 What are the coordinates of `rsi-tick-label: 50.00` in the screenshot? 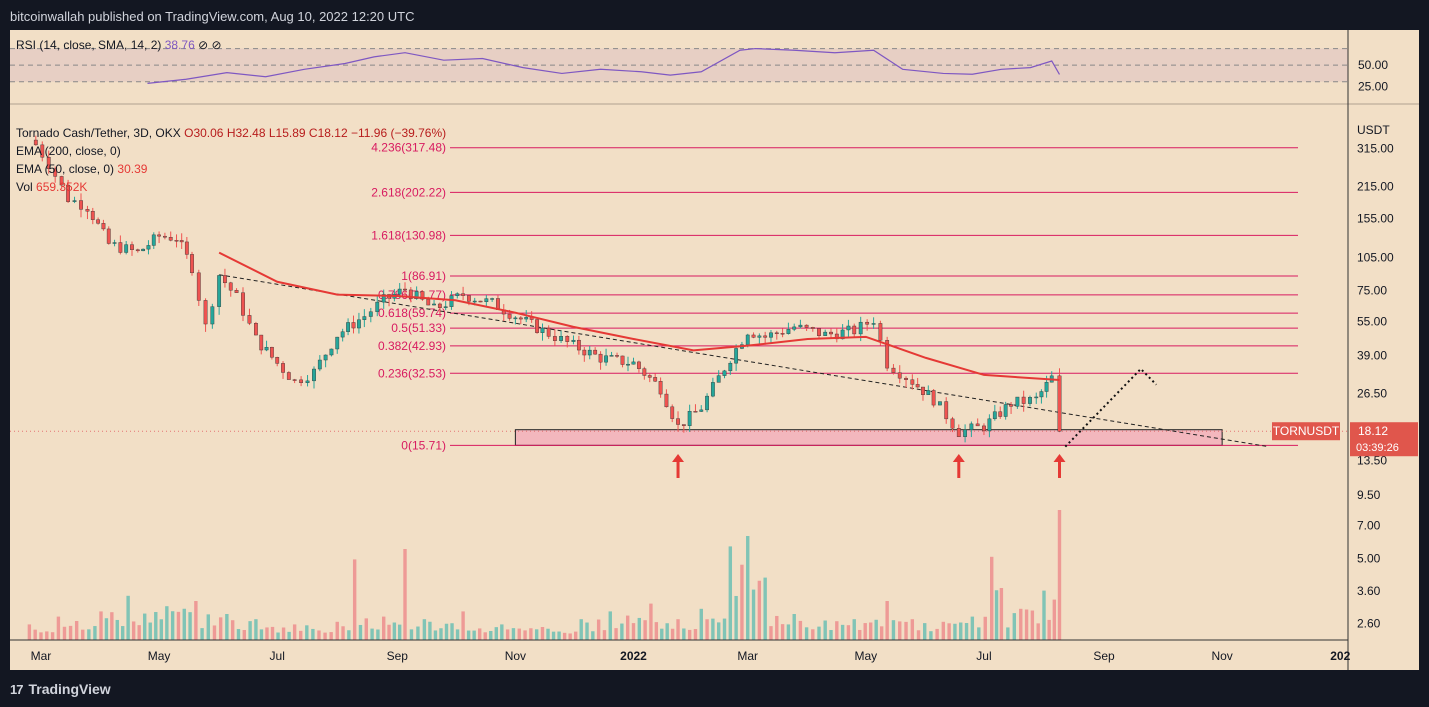 It's located at (1373, 65).